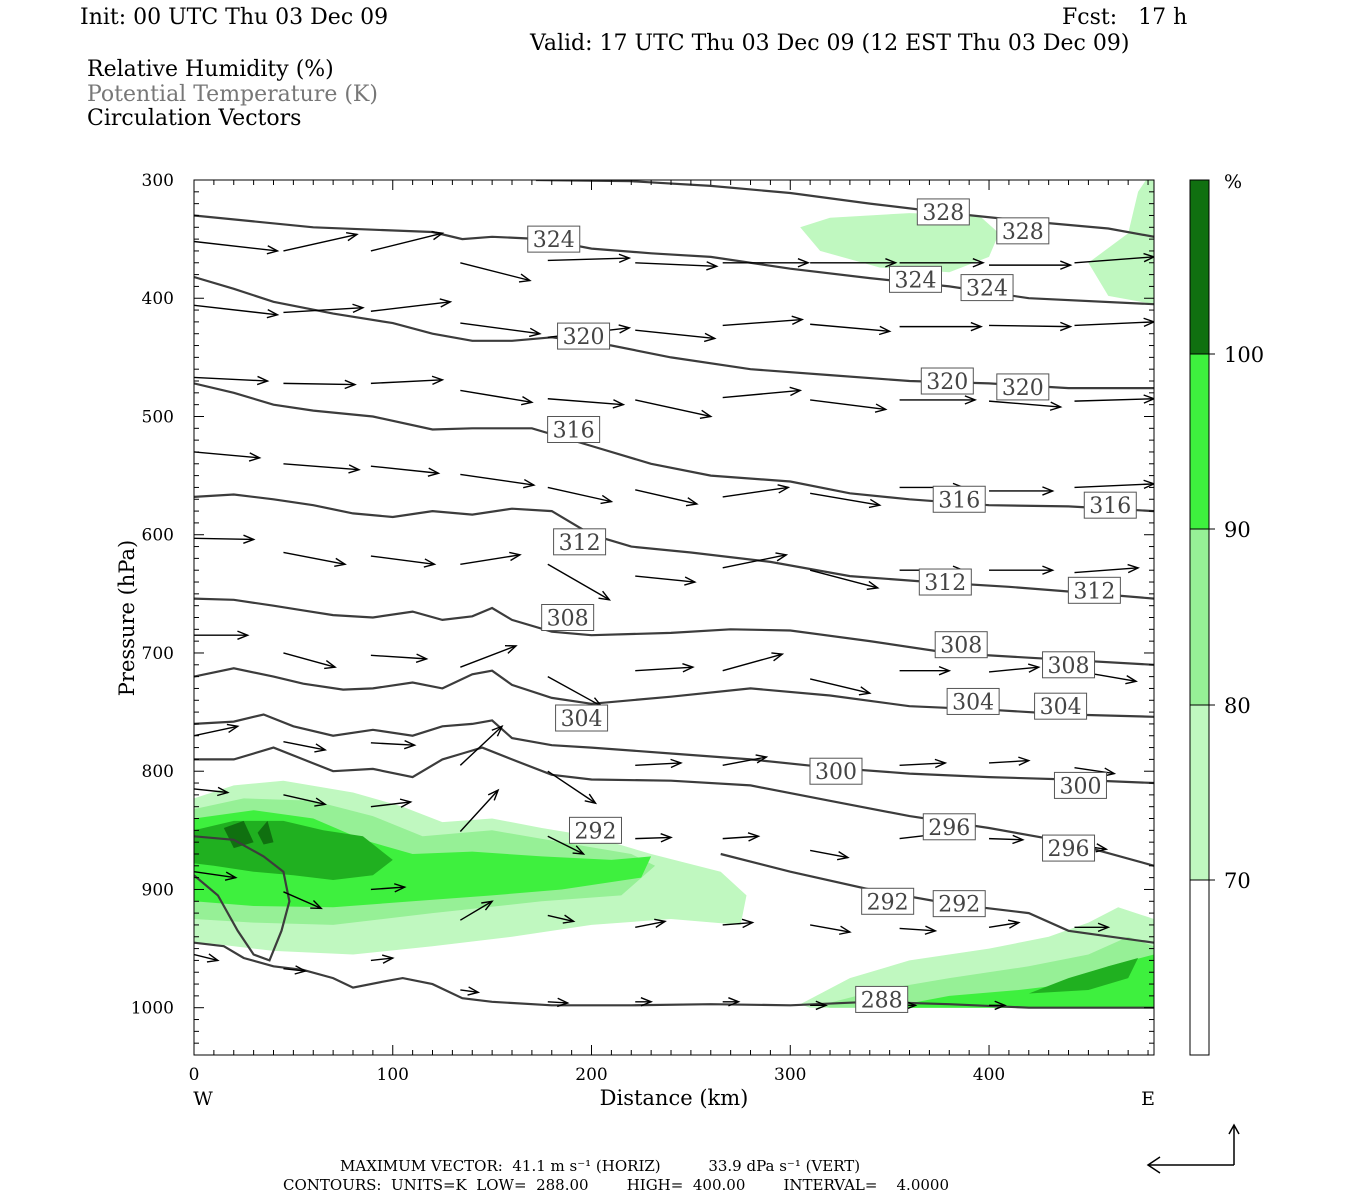 This screenshot has width=1350, height=1200. I want to click on x-end-label-west: W, so click(203, 1099).